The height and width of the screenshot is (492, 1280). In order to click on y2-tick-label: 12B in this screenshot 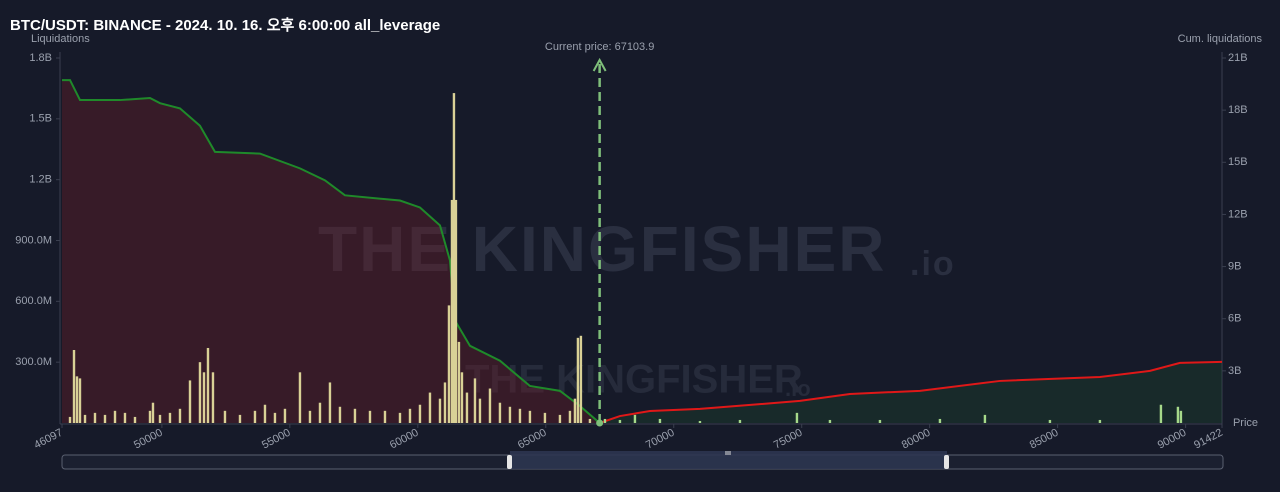, I will do `click(1238, 214)`.